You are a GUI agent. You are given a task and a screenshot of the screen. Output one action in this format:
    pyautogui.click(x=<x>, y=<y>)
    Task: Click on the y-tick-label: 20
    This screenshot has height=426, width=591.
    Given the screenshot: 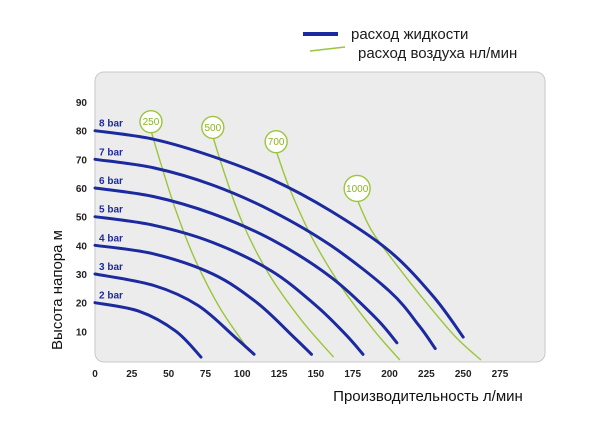 What is the action you would take?
    pyautogui.click(x=82, y=304)
    